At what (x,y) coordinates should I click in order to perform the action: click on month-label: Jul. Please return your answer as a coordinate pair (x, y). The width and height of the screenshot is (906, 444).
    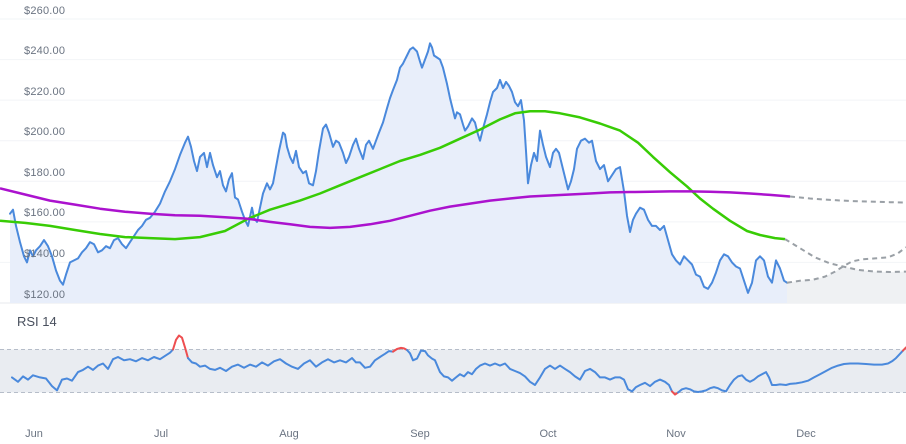
    Looking at the image, I should click on (161, 434).